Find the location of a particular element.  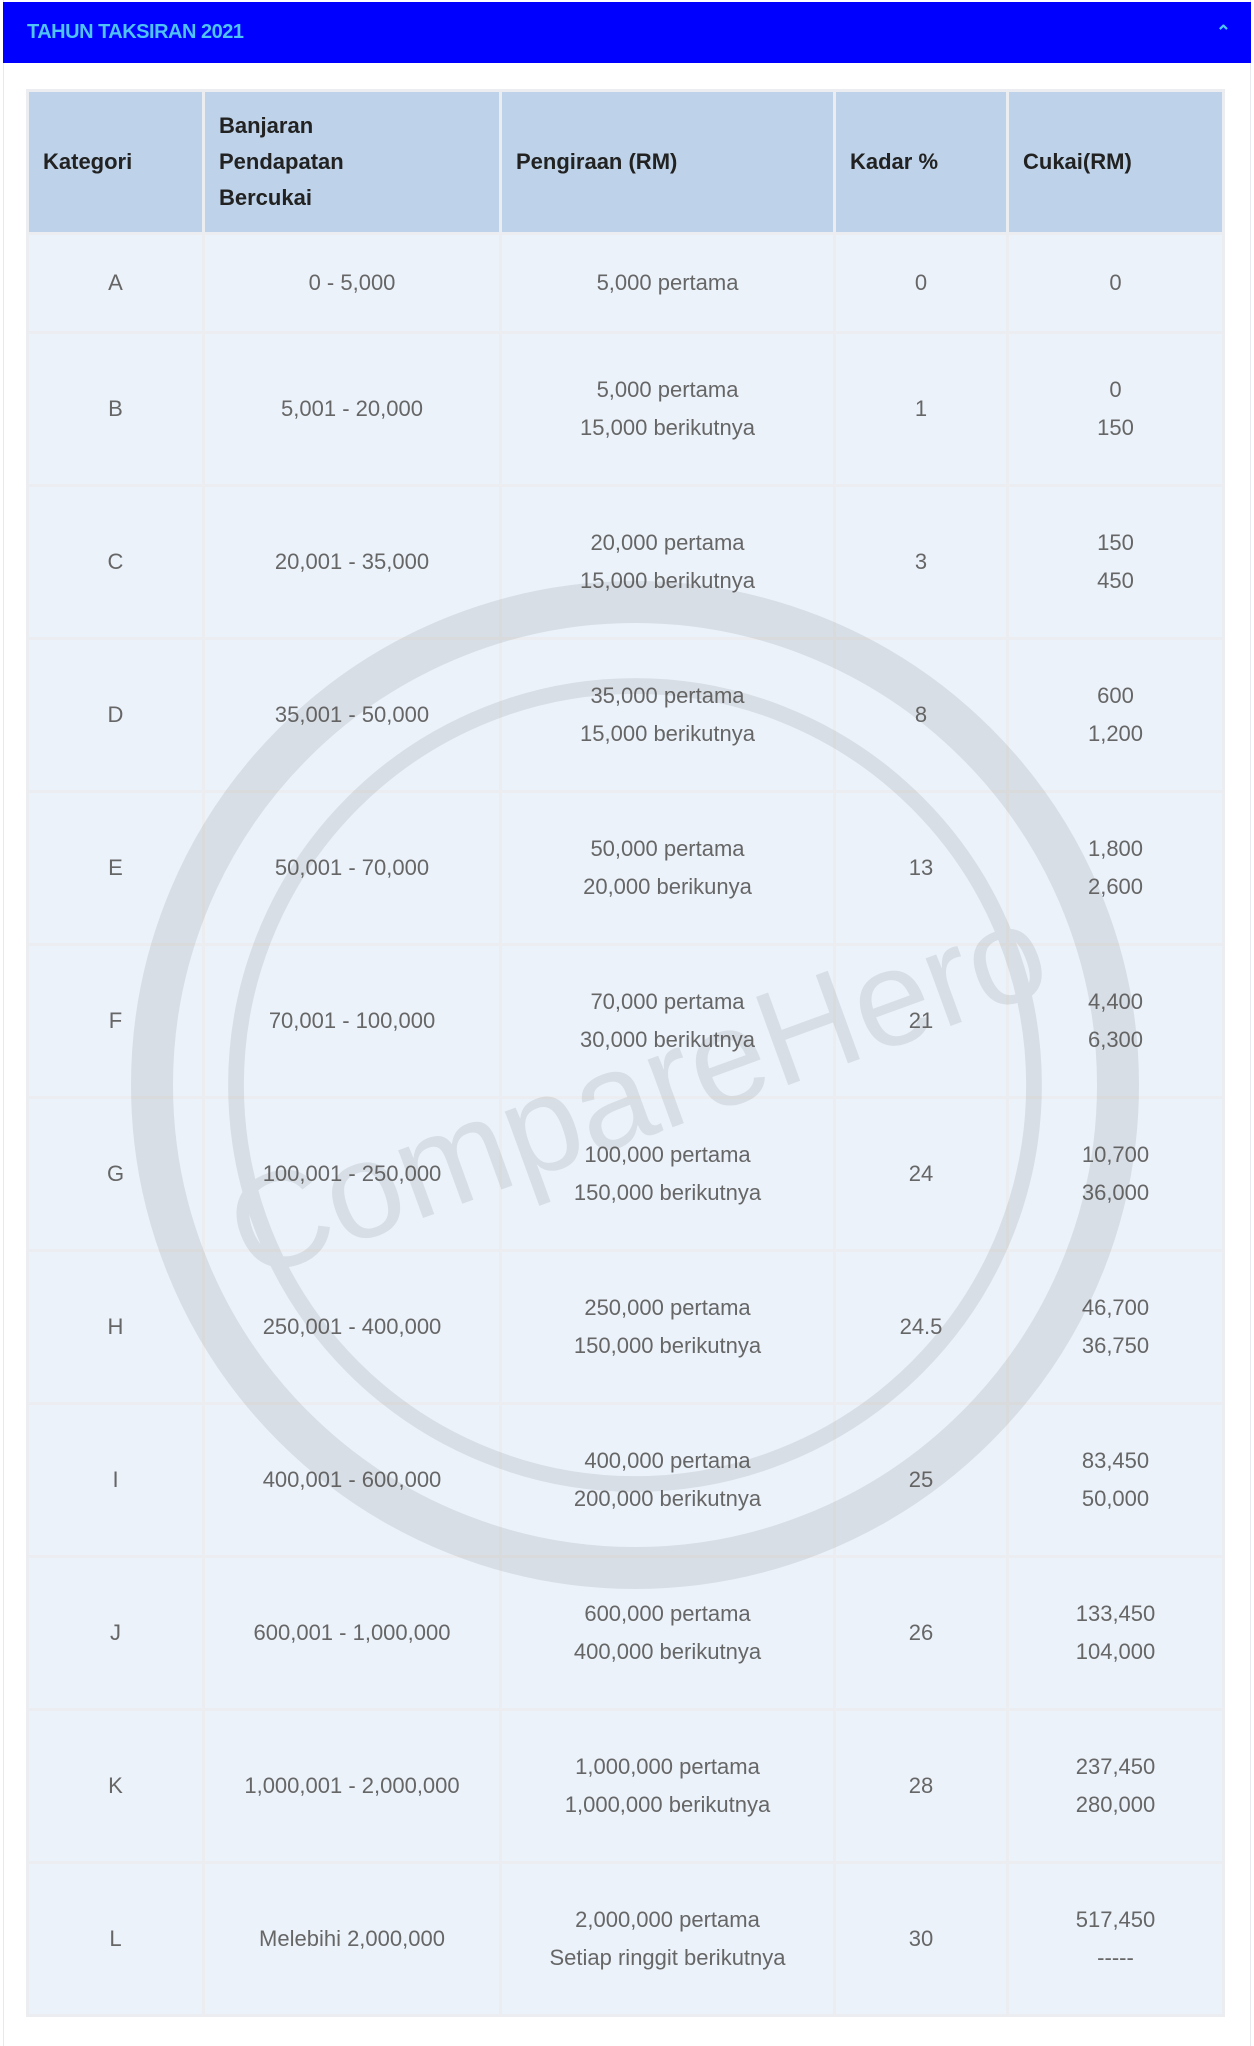

pengiraan-line: 20,000 berikunya is located at coordinates (667, 886).